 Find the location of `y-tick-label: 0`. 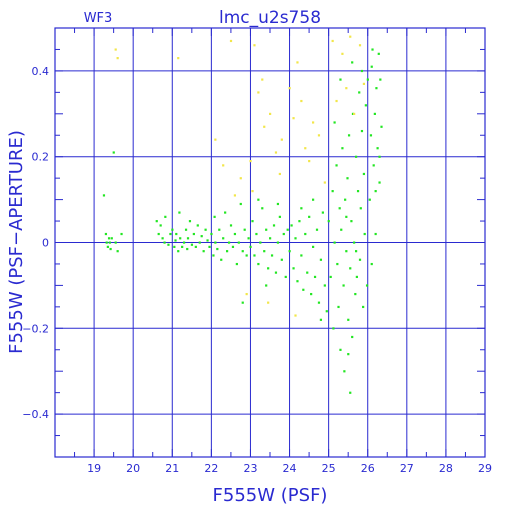

y-tick-label: 0 is located at coordinates (45, 243).